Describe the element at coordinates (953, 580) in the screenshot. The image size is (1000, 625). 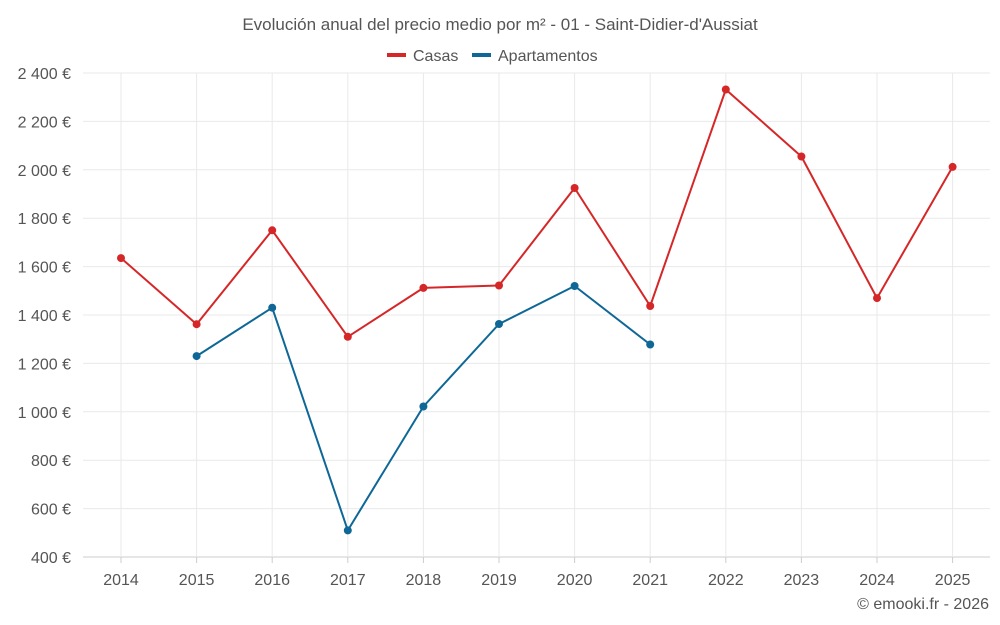
I see `x-tick-label: 2025` at that location.